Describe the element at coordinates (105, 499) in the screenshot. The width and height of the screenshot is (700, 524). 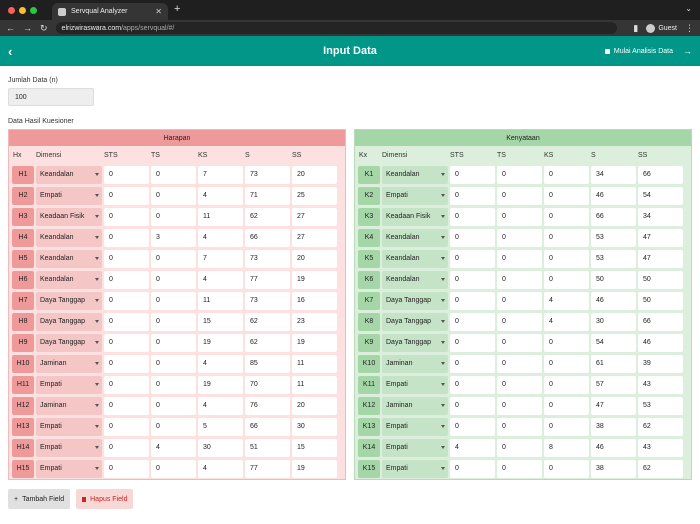
I see `delete-field-button: Hapus Field` at that location.